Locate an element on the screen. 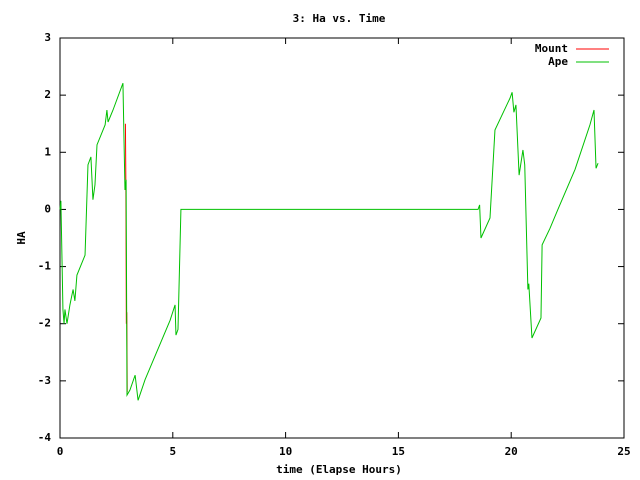 This screenshot has width=640, height=480. x-axis-label: time (Elapse Hours) is located at coordinates (339, 469).